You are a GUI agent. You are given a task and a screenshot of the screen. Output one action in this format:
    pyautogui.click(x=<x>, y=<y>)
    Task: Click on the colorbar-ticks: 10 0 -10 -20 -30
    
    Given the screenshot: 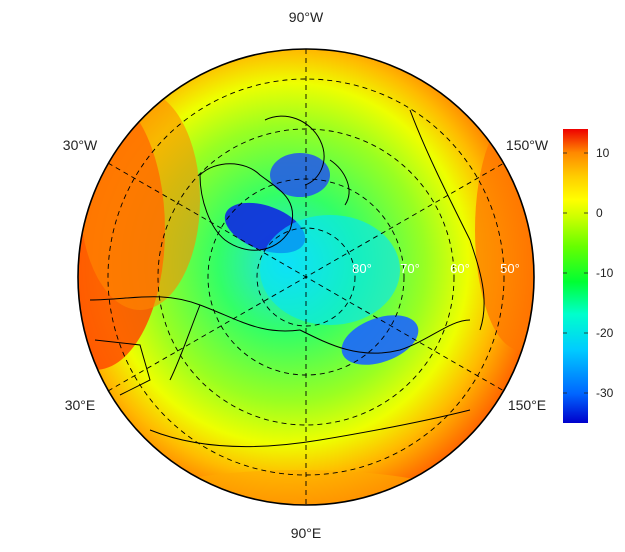 What is the action you would take?
    pyautogui.click(x=588, y=273)
    